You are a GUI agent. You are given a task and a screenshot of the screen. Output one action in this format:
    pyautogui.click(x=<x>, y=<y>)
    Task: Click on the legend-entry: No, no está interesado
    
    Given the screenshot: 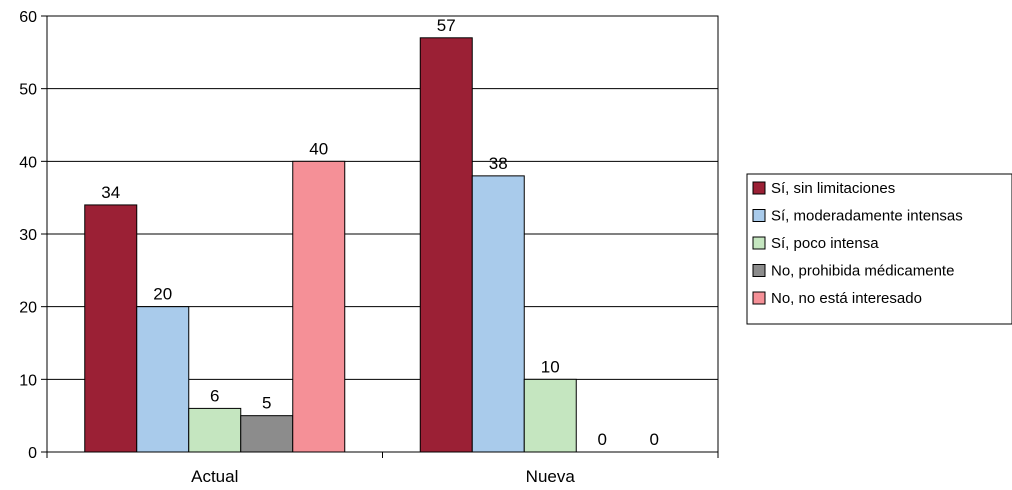 What is the action you would take?
    pyautogui.click(x=846, y=298)
    